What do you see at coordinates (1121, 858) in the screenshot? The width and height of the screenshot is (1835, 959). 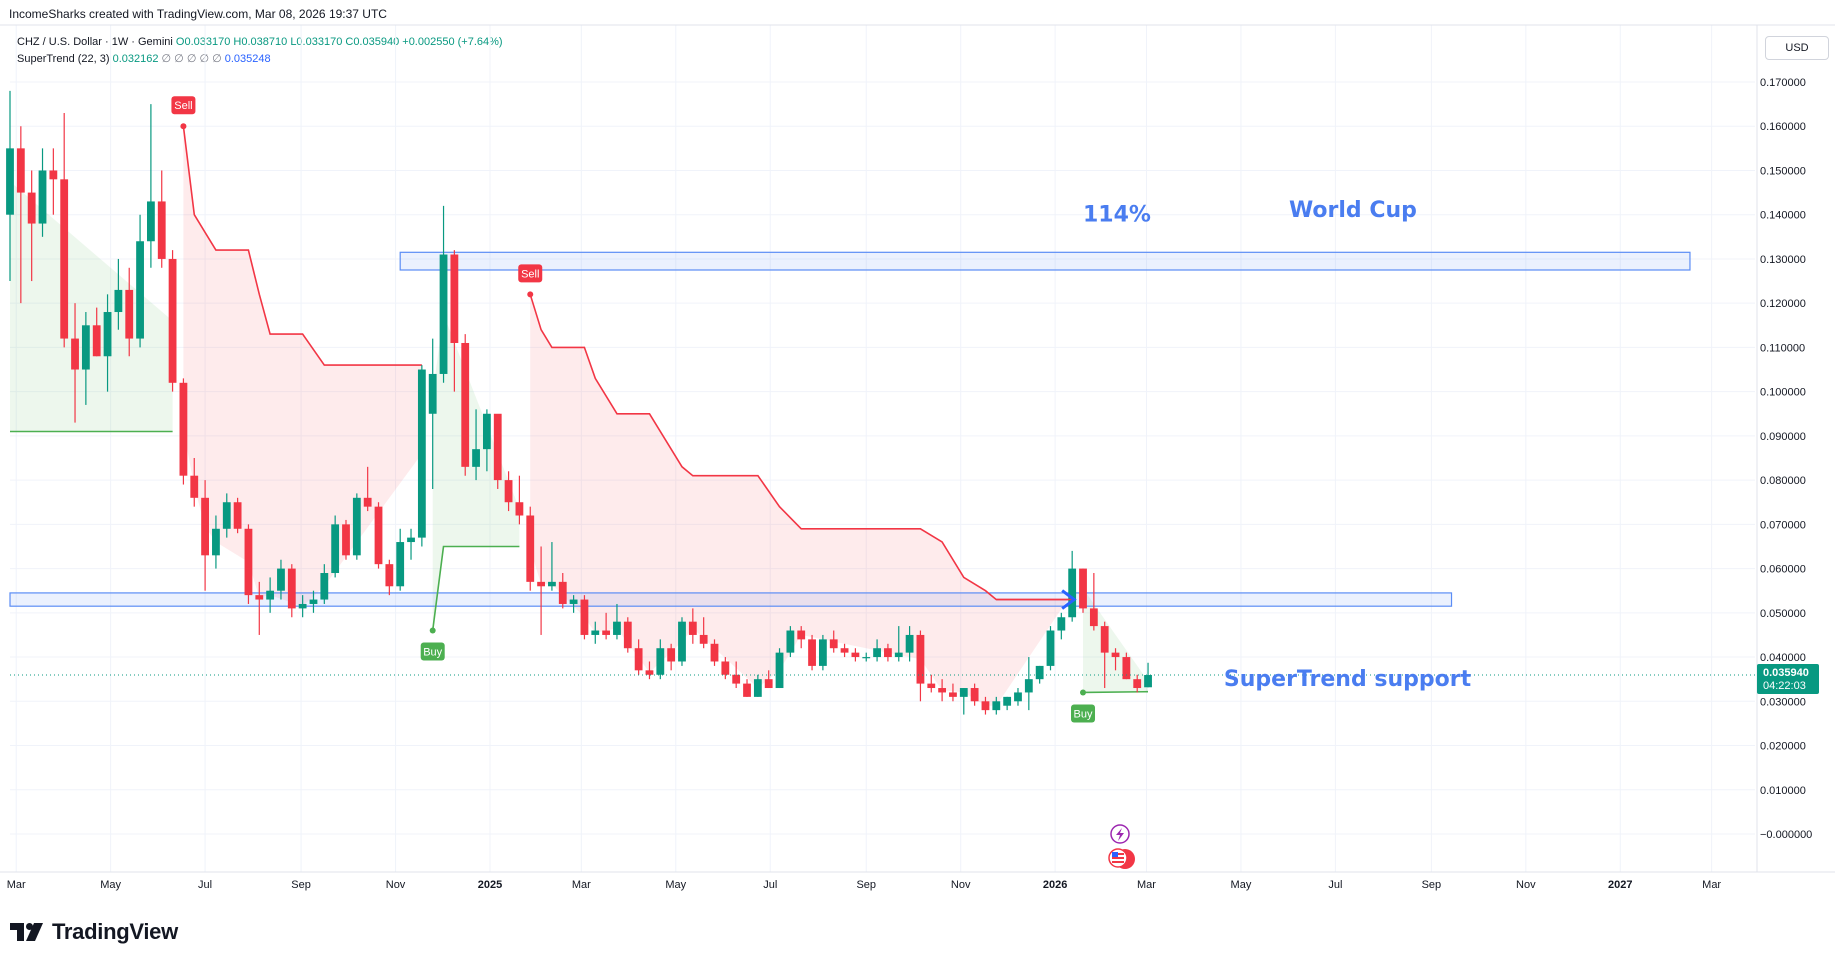 I see `us-flag-event-icon` at bounding box center [1121, 858].